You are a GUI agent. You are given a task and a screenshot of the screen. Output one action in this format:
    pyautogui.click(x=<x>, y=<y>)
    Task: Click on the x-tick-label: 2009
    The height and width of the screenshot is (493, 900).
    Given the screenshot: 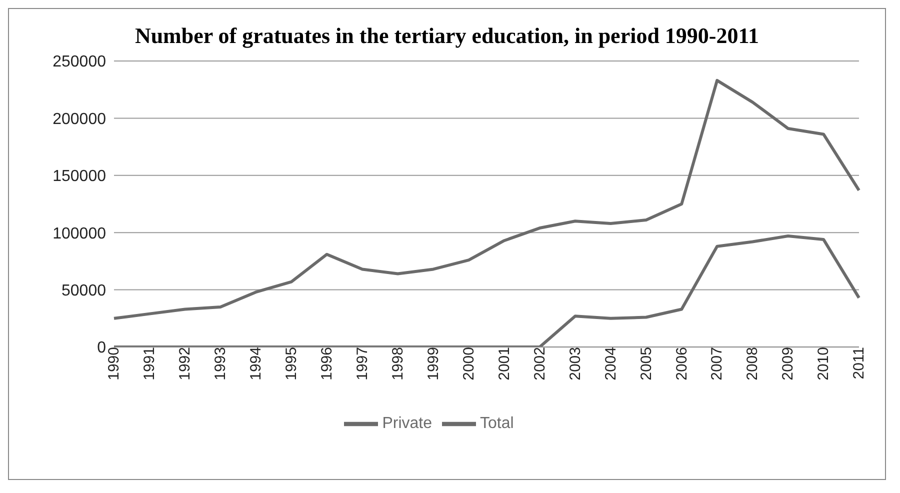 What is the action you would take?
    pyautogui.click(x=788, y=363)
    